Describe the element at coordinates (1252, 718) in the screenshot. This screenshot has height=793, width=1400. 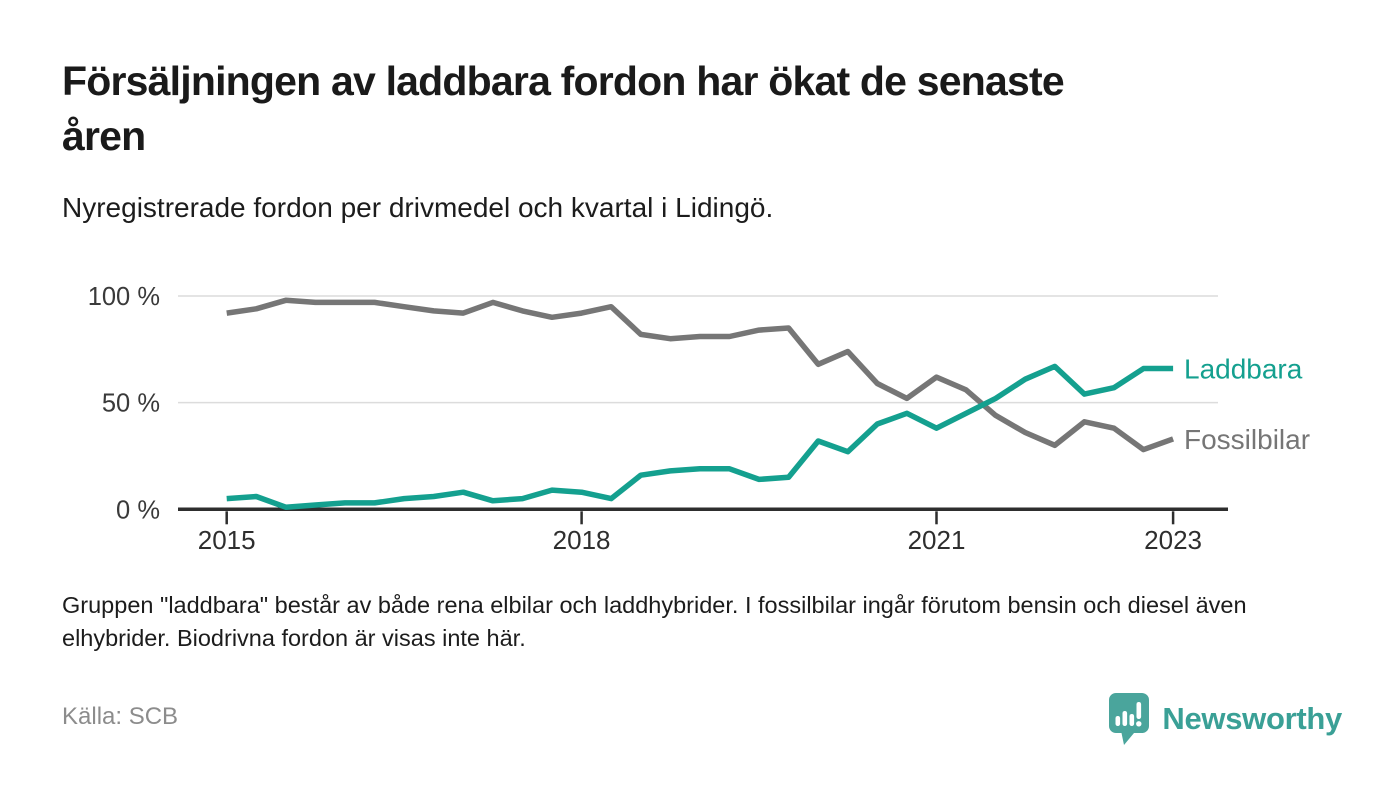
I see `newsworthy-logo-text: Newsworthy` at that location.